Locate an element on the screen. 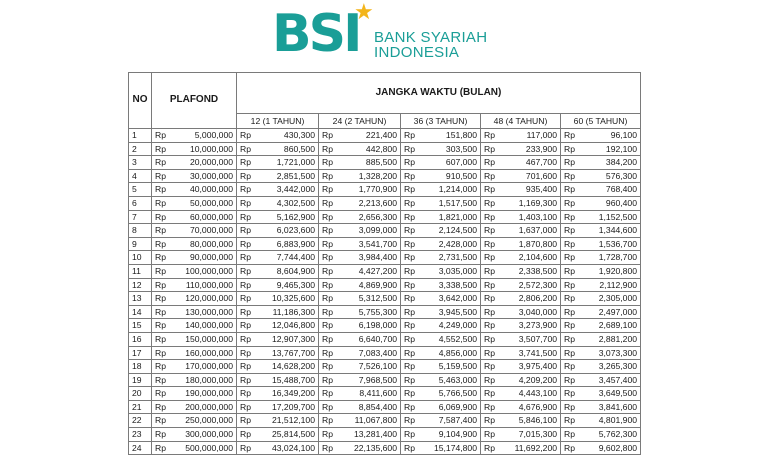  amount-value: 1,728,700 is located at coordinates (617, 257).